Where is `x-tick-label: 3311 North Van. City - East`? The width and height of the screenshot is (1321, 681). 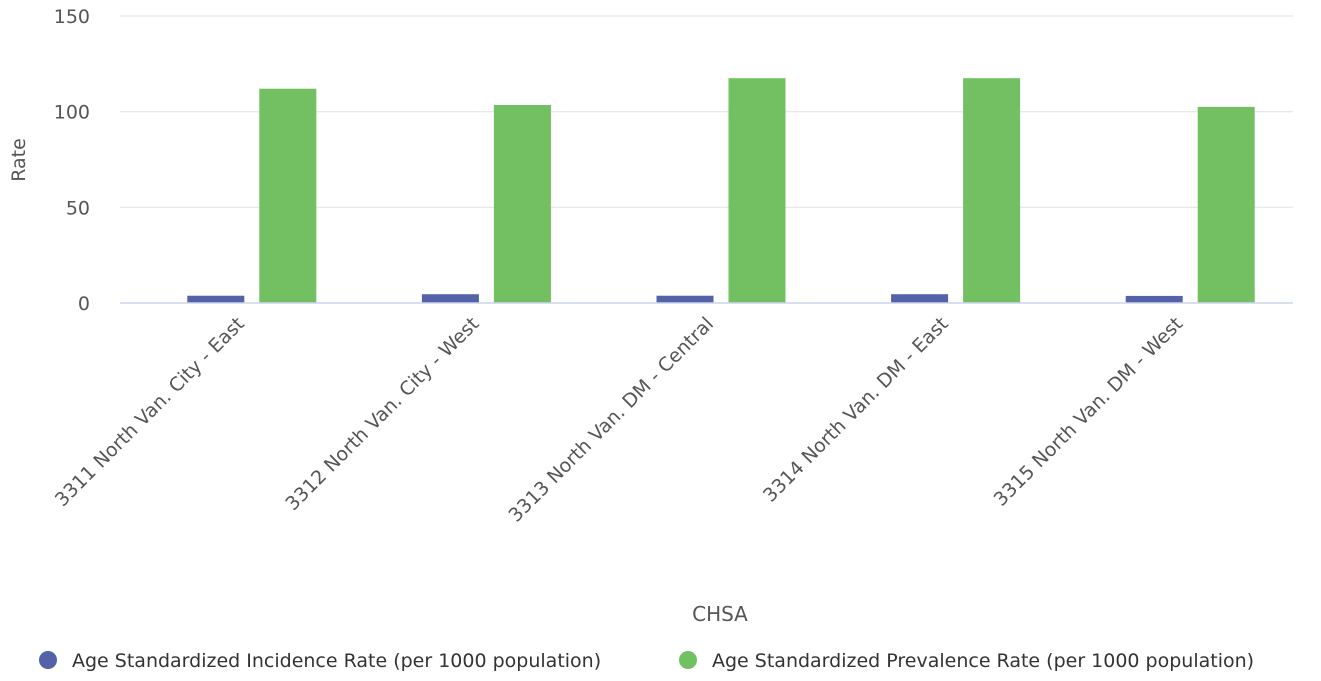 x-tick-label: 3311 North Van. City - East is located at coordinates (150, 412).